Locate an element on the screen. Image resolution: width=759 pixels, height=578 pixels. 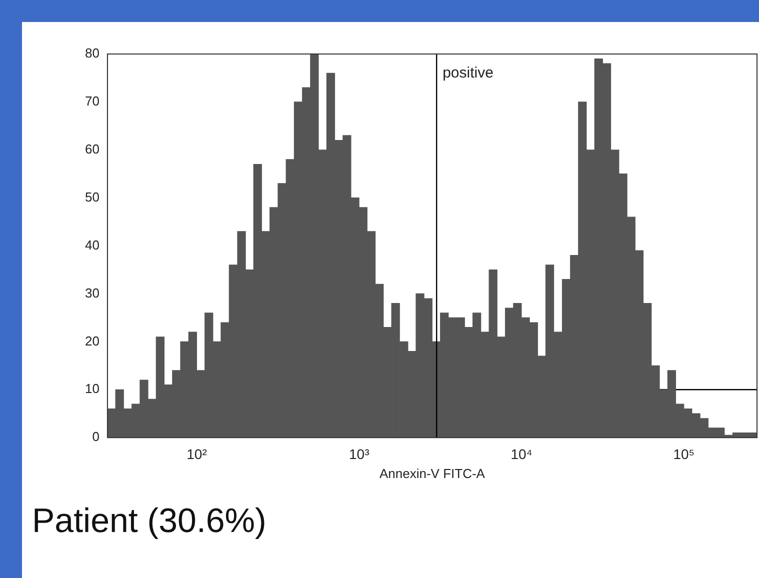
x-tick-label: 10⁴ is located at coordinates (521, 454).